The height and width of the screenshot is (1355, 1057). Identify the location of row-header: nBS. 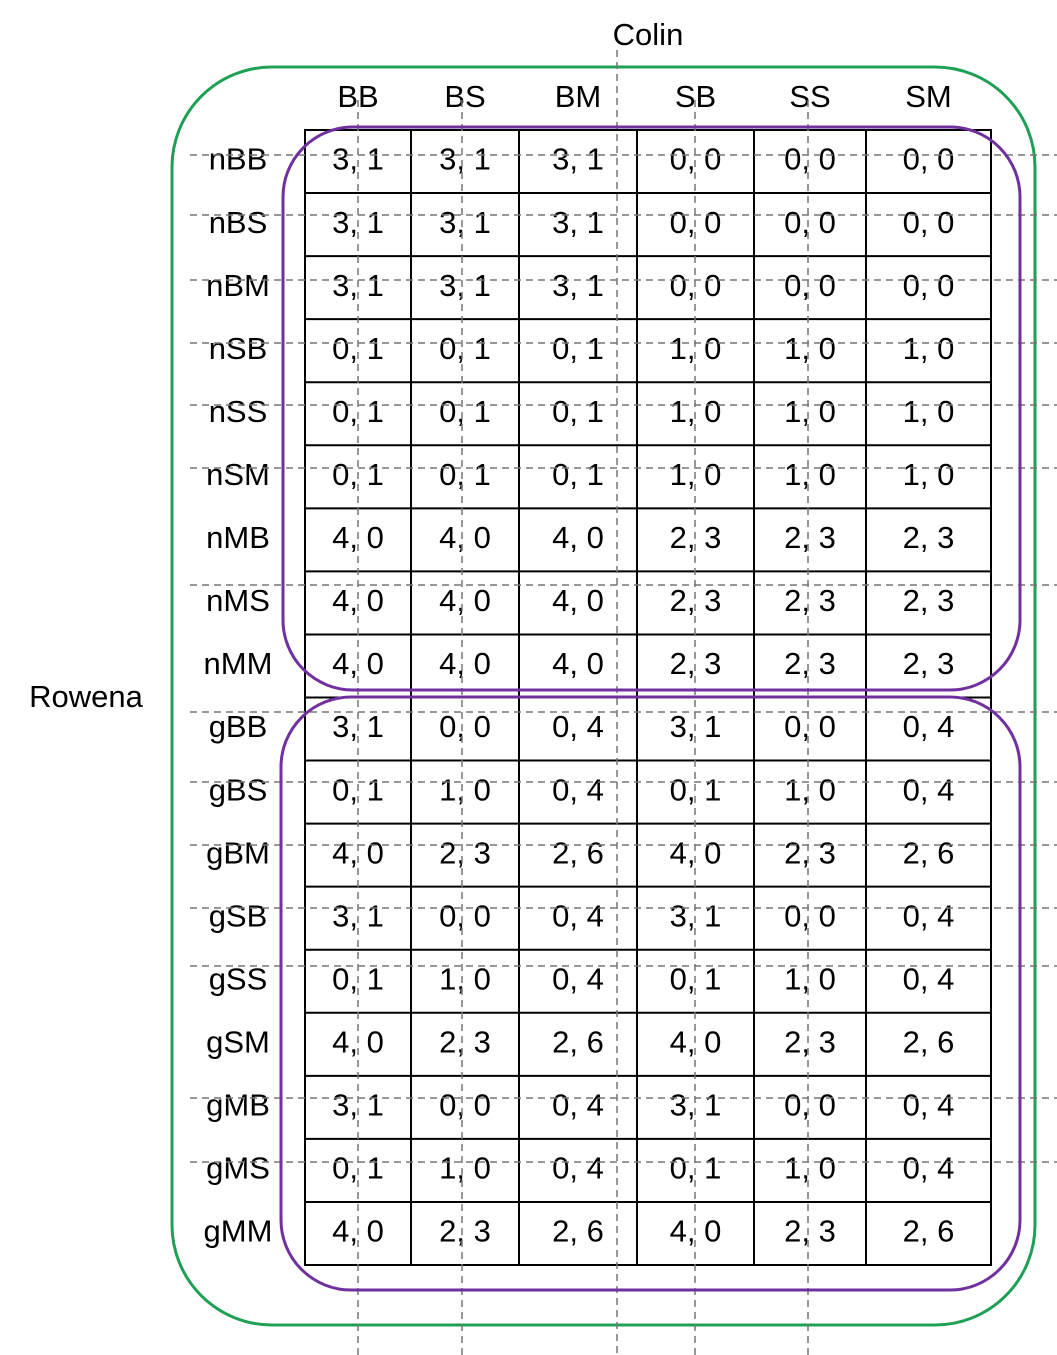
(238, 222).